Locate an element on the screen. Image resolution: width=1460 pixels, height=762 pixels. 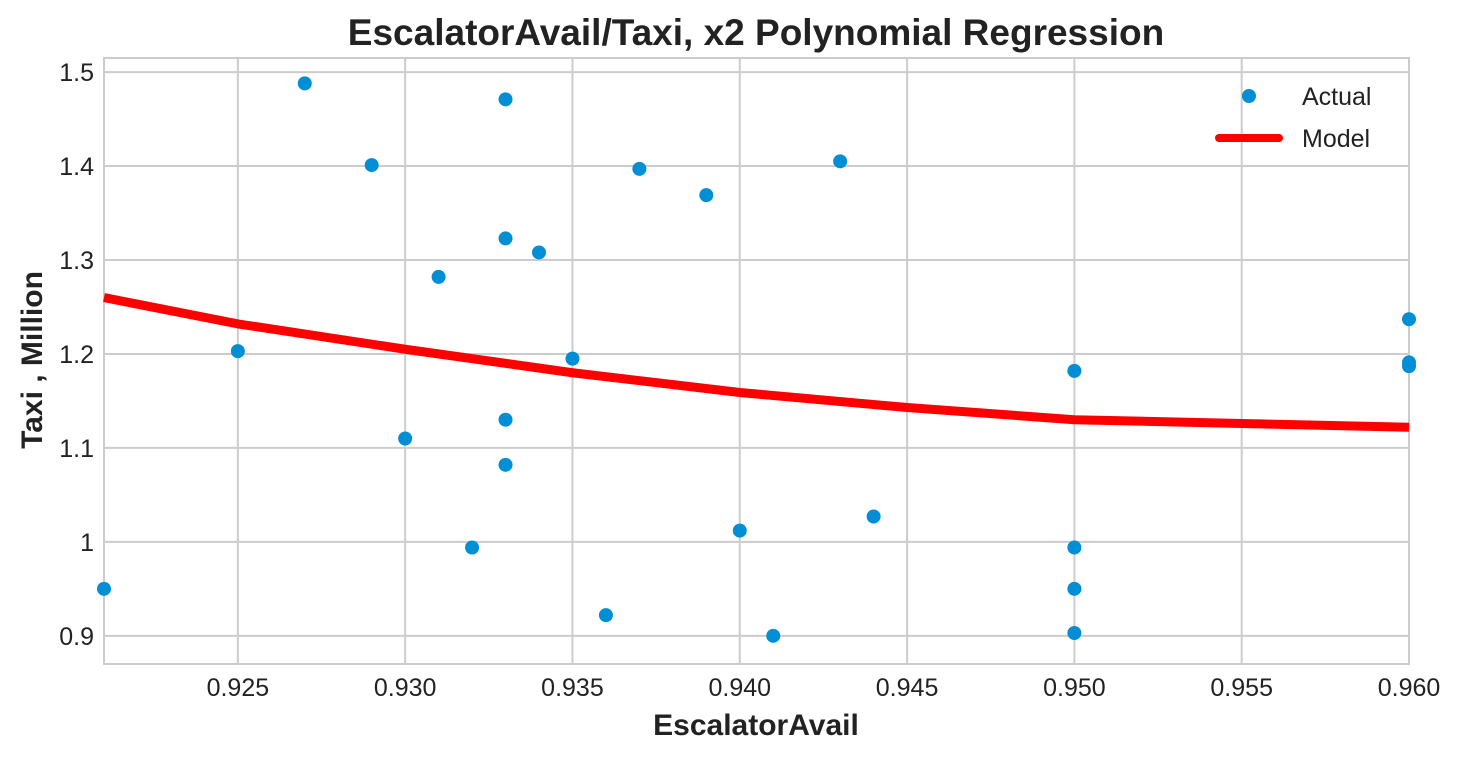
y-tick-label: 1.1 is located at coordinates (76, 449).